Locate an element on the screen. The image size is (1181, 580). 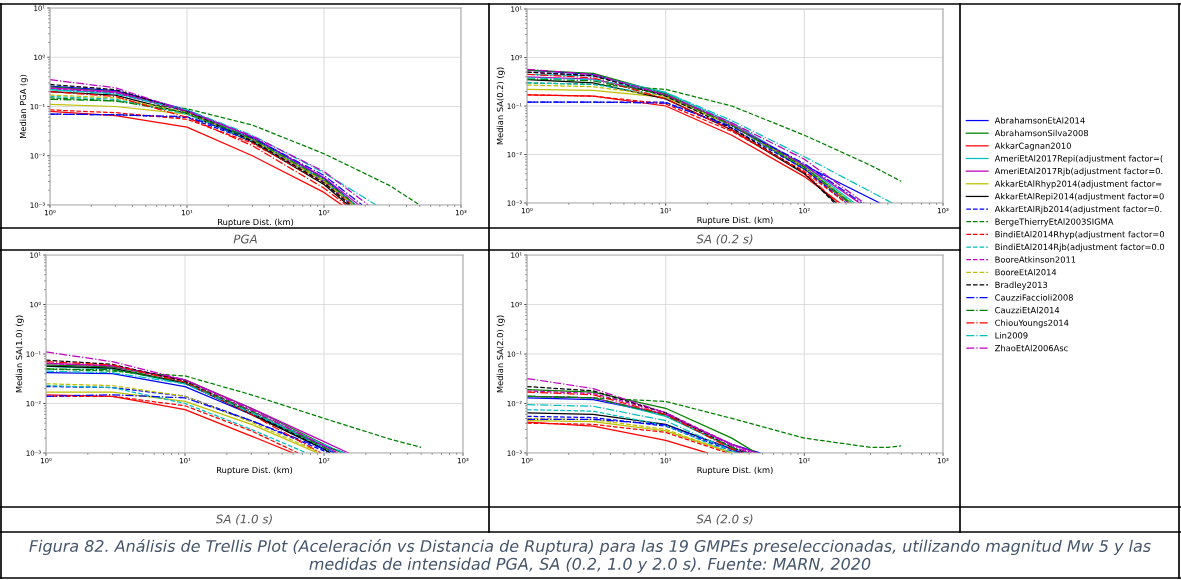
y-axis-title: Median SA(0.2) (g) is located at coordinates (500, 106).